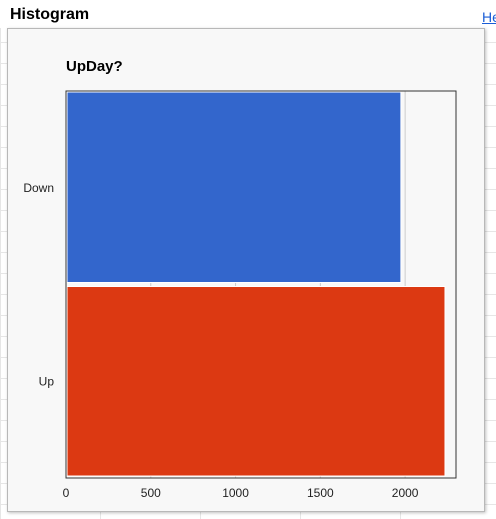 The image size is (496, 519). I want to click on category-label-down: Down, so click(38, 188).